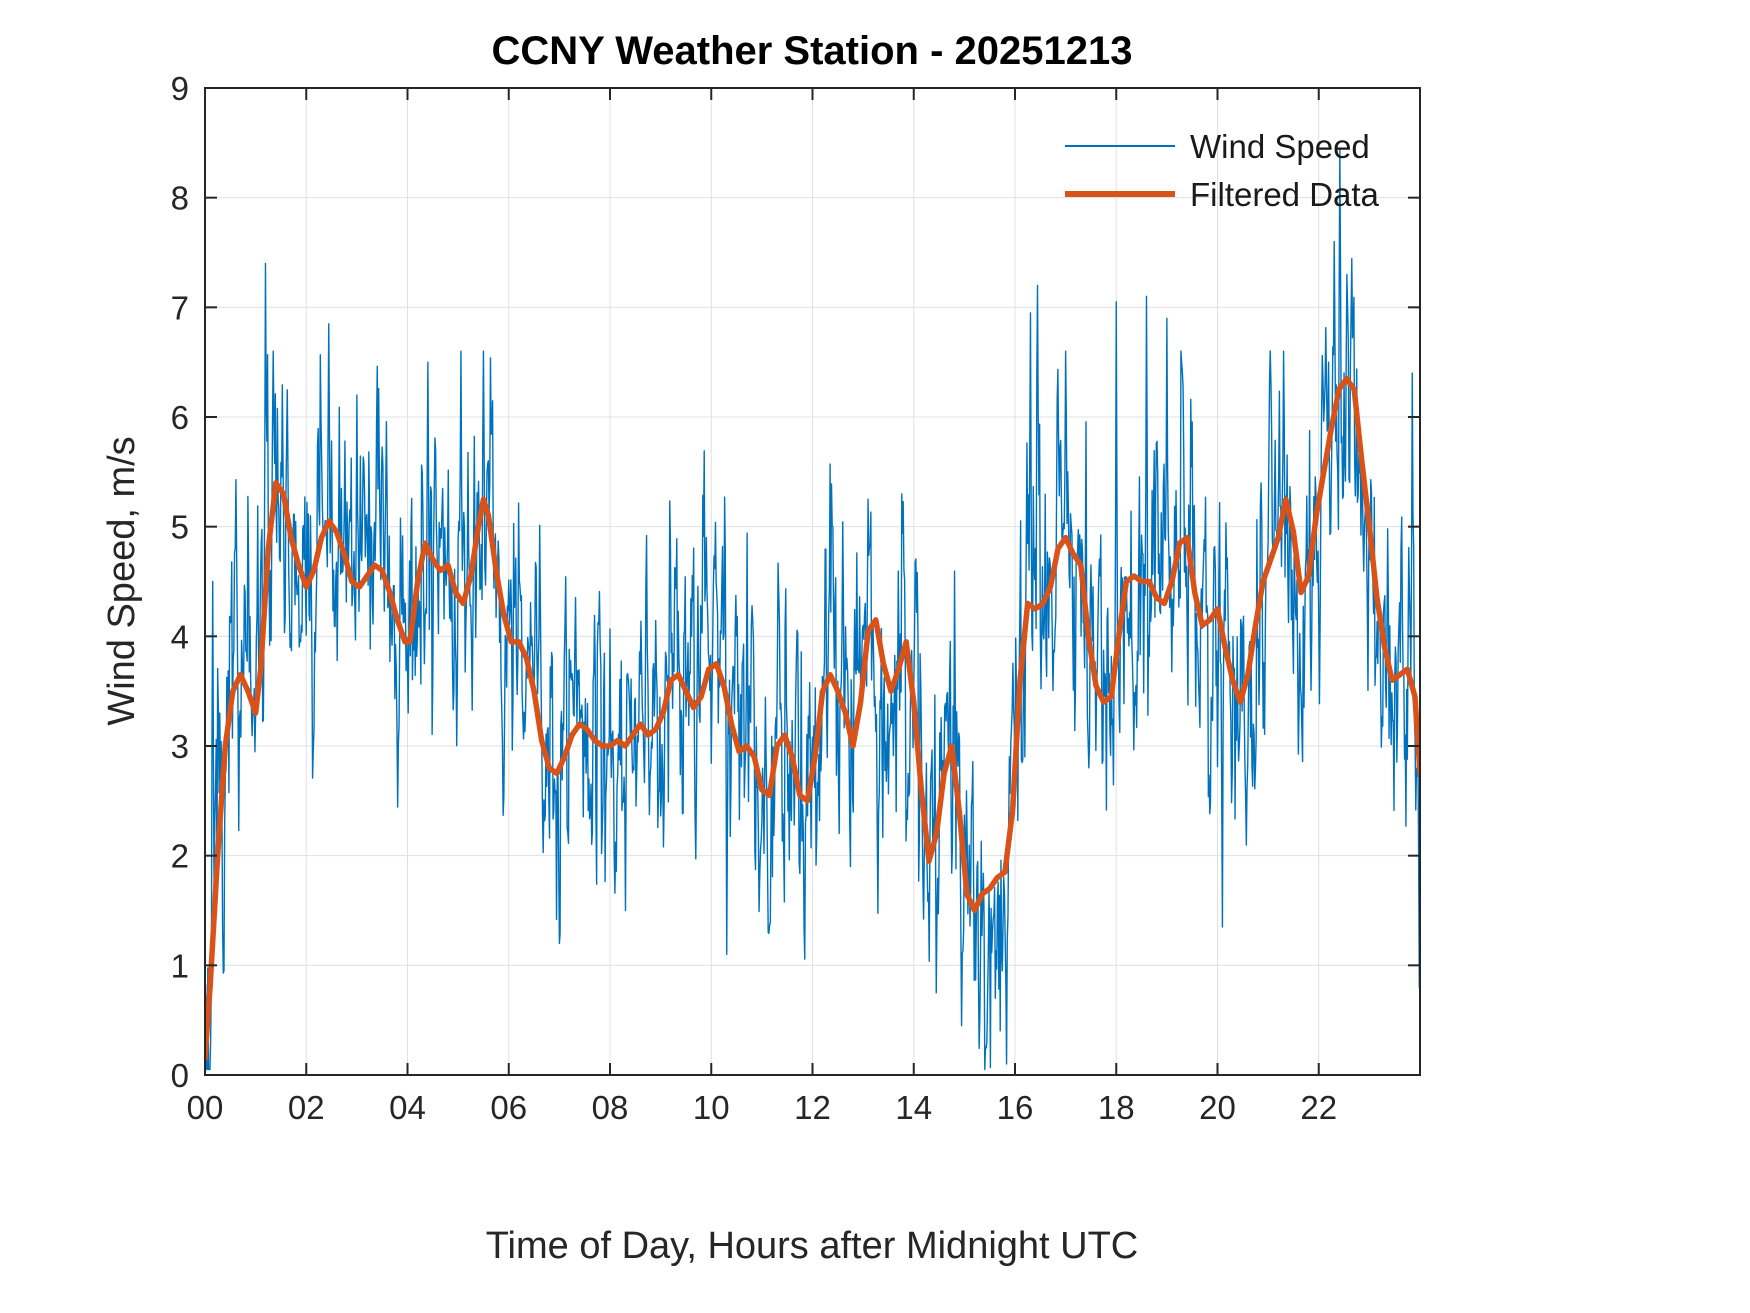 This screenshot has width=1750, height=1313. What do you see at coordinates (306, 1107) in the screenshot?
I see `x-tick-label: 02` at bounding box center [306, 1107].